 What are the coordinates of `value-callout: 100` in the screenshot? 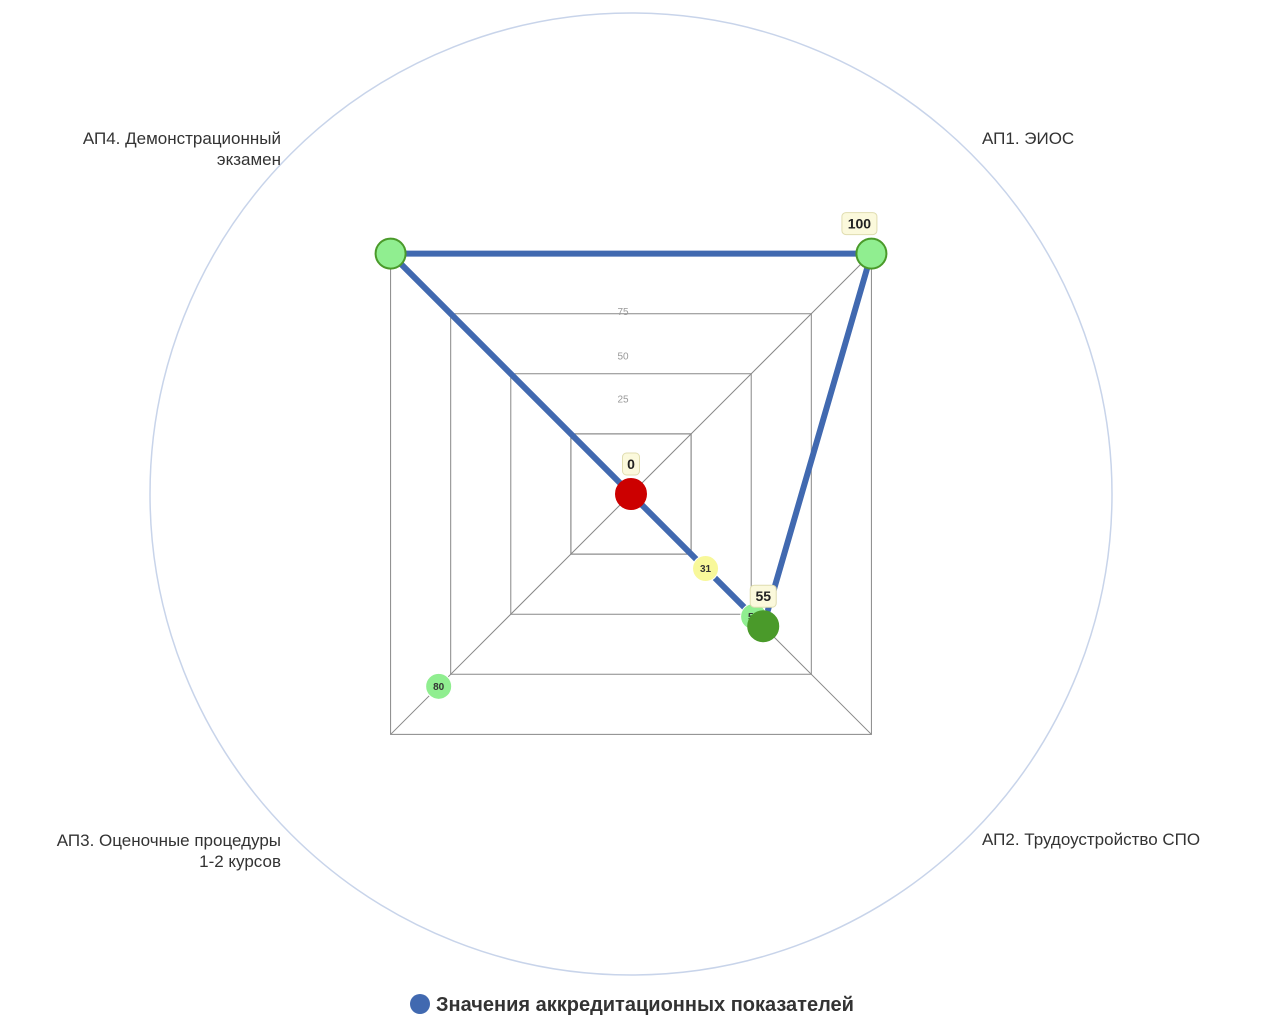 It's located at (859, 224).